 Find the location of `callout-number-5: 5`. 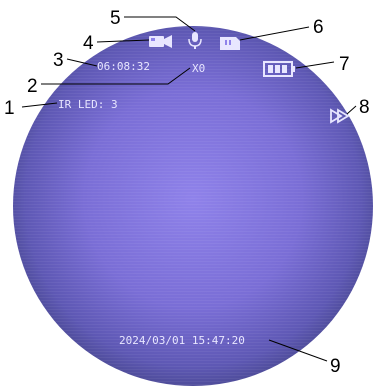

callout-number-5: 5 is located at coordinates (115, 18).